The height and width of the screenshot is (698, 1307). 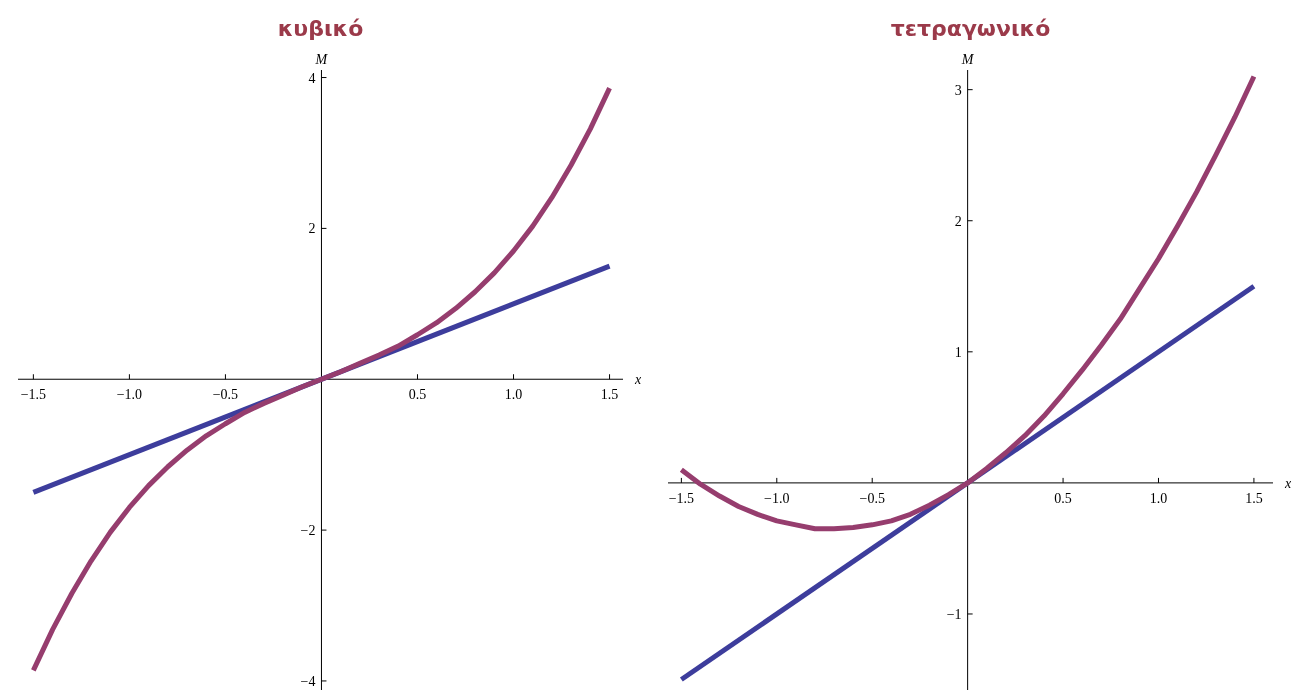 What do you see at coordinates (958, 90) in the screenshot?
I see `y-tick-label: 3` at bounding box center [958, 90].